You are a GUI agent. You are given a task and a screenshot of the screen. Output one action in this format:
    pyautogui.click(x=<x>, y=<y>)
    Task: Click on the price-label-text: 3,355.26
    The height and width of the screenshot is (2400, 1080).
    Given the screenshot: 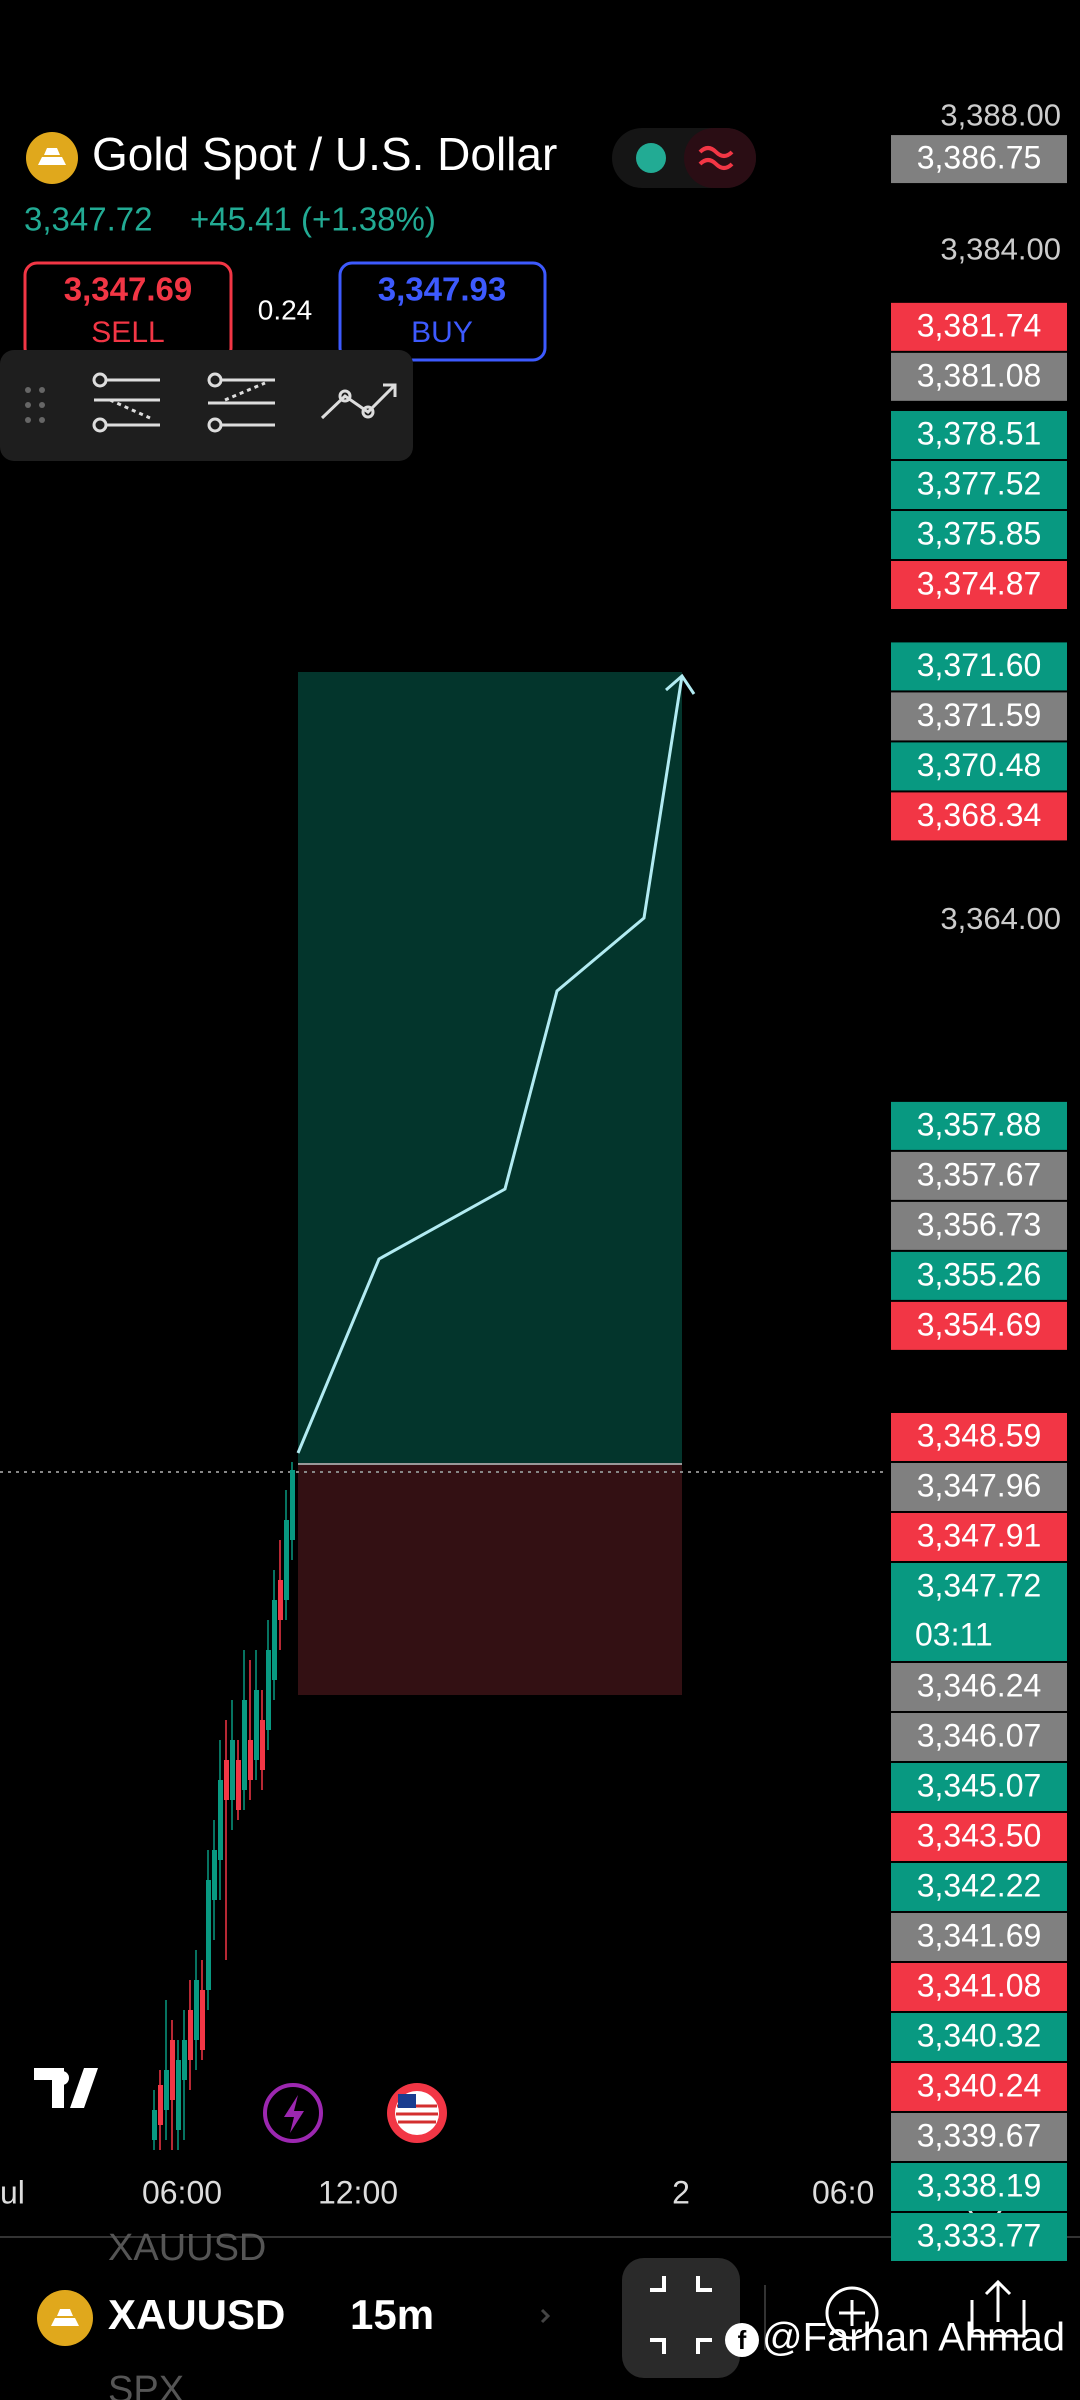 What is the action you would take?
    pyautogui.click(x=979, y=1274)
    